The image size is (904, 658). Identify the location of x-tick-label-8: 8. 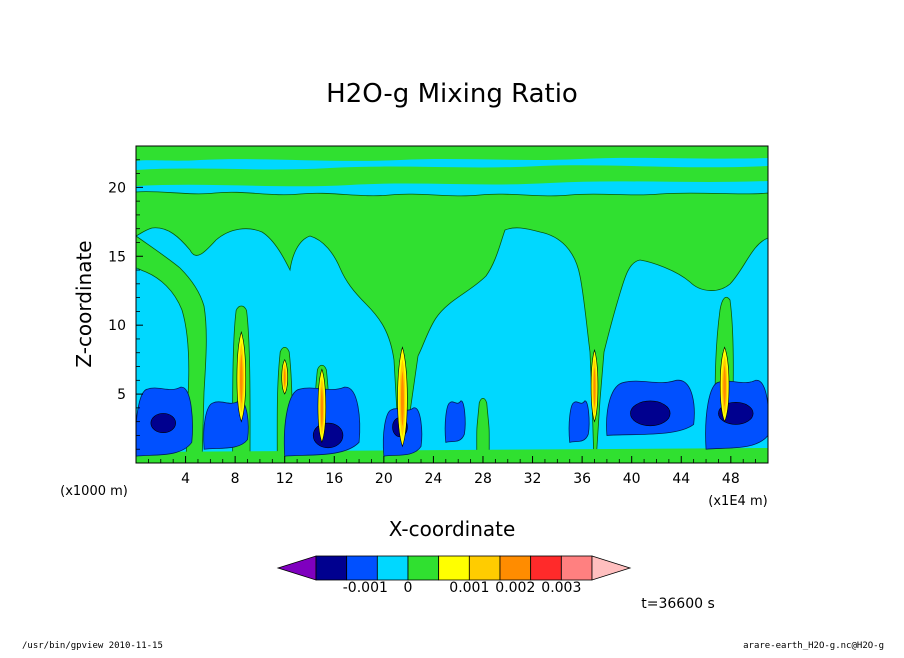
(235, 479).